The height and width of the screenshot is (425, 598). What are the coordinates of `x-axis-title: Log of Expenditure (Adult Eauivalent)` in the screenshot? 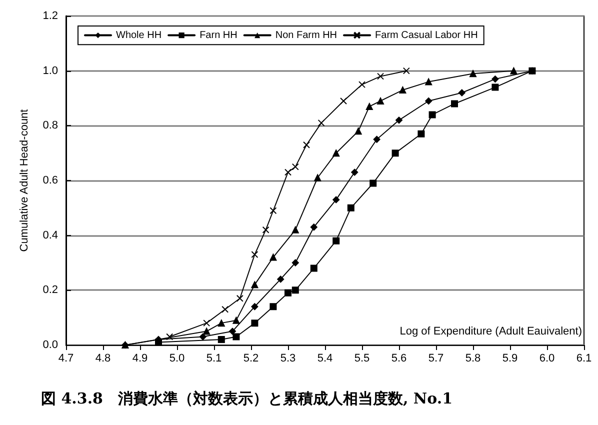 It's located at (491, 332).